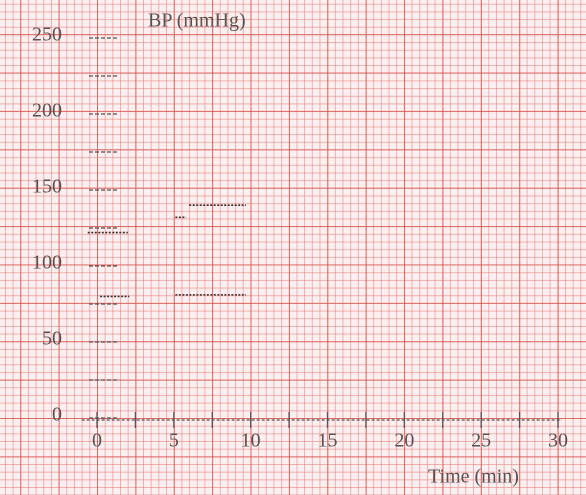 Image resolution: width=586 pixels, height=495 pixels. I want to click on y-tick-label: 50, so click(52, 339).